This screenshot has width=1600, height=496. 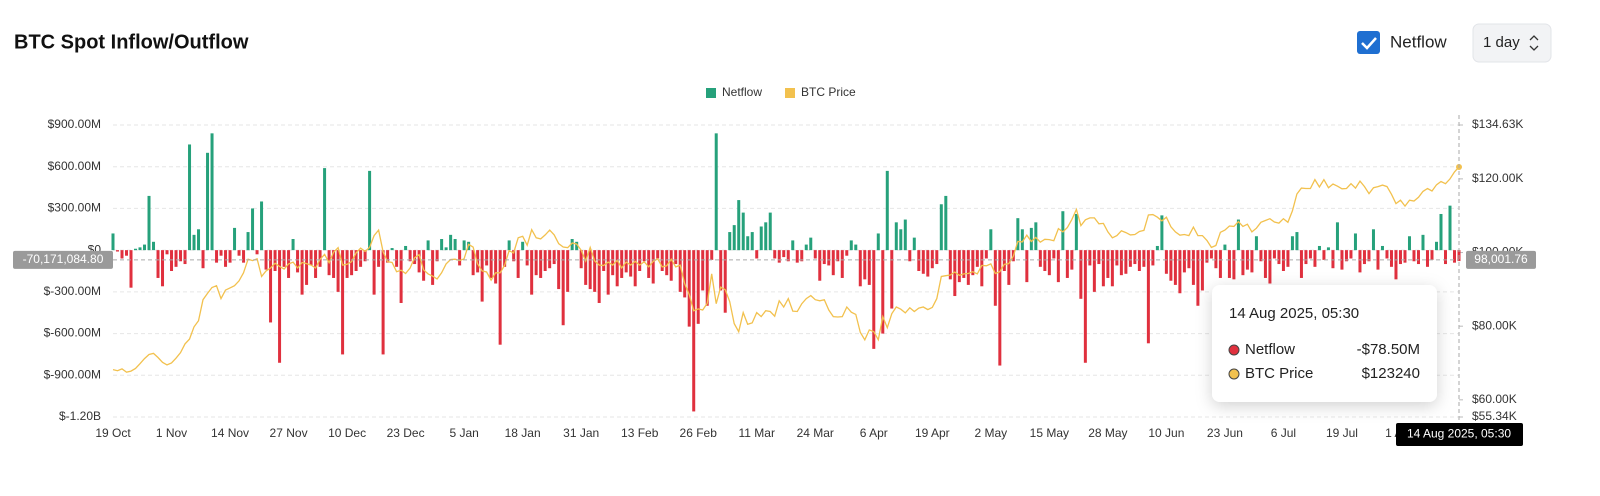 I want to click on x-tick-label: 26 Feb, so click(x=699, y=433).